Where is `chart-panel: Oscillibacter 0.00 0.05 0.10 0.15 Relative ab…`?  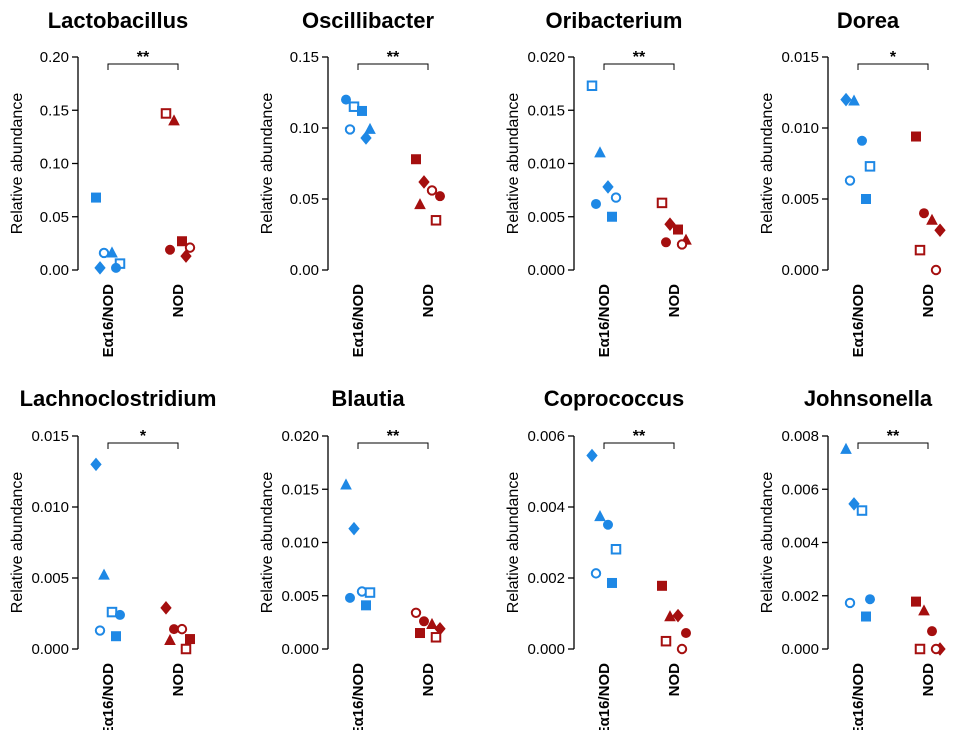
chart-panel: Oscillibacter 0.00 0.05 0.10 0.15 Relative ab… is located at coordinates (352, 182).